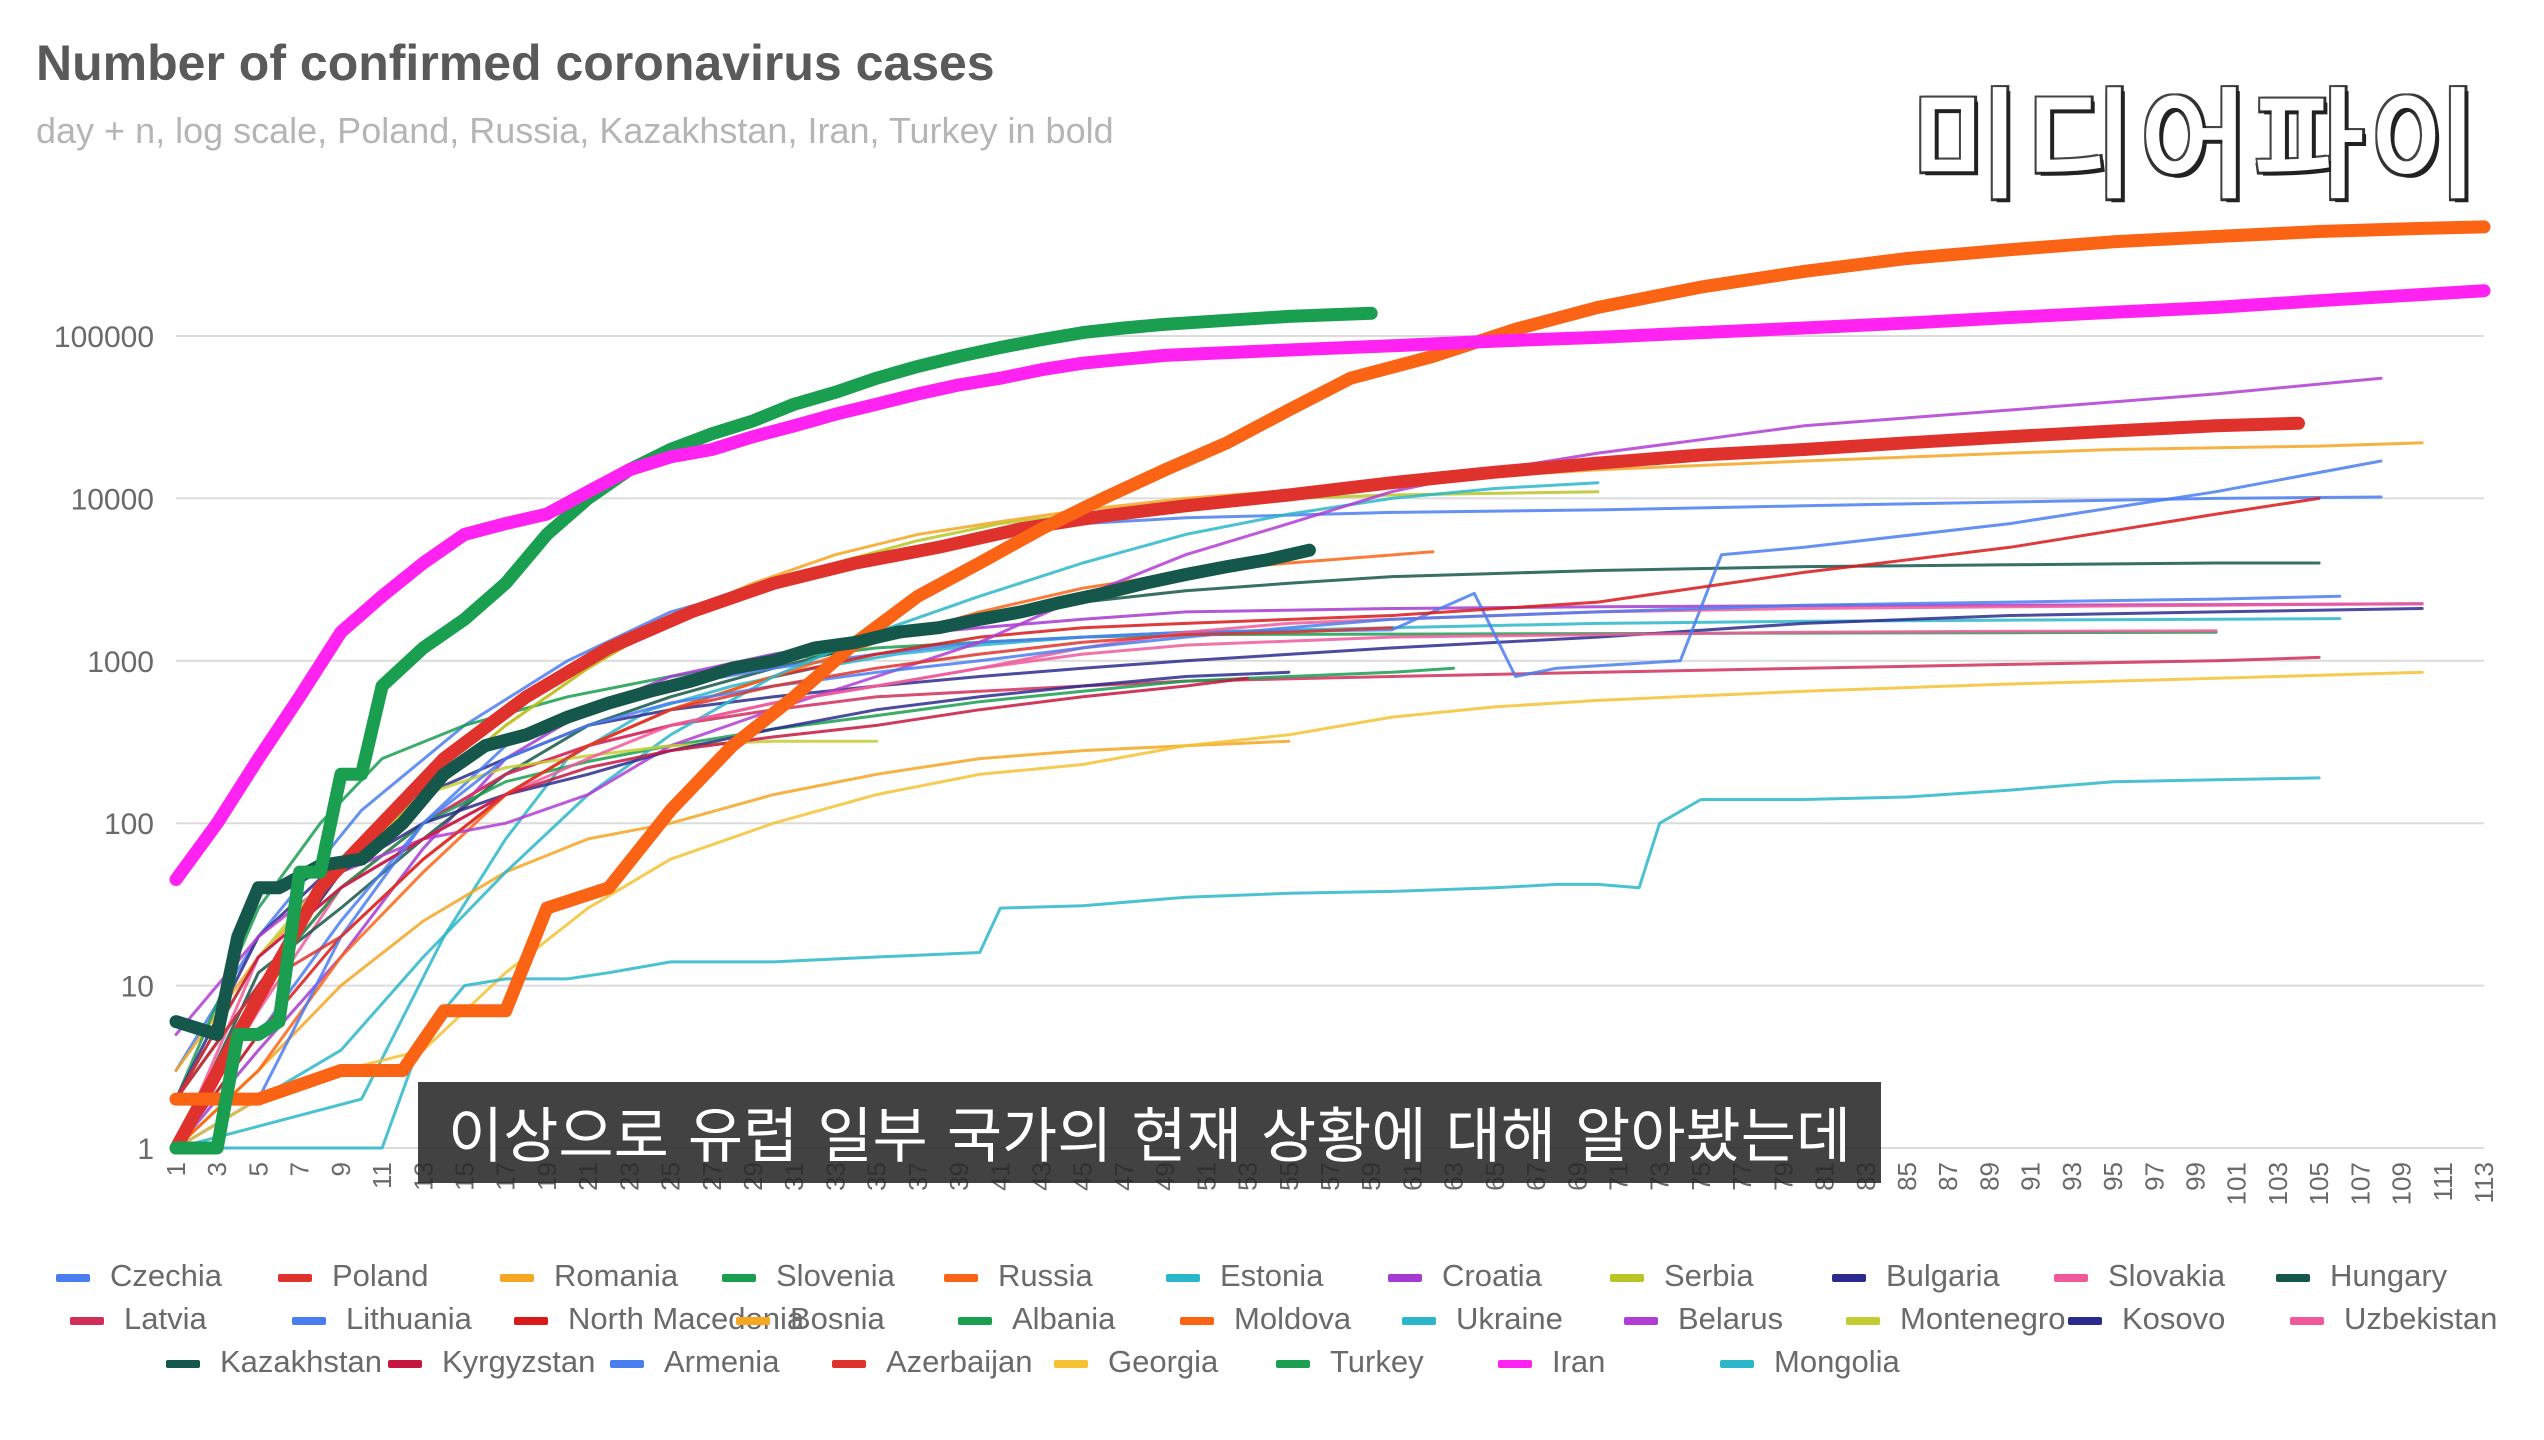 This screenshot has width=2544, height=1440. I want to click on legend-item: Montenegro, so click(1955, 1319).